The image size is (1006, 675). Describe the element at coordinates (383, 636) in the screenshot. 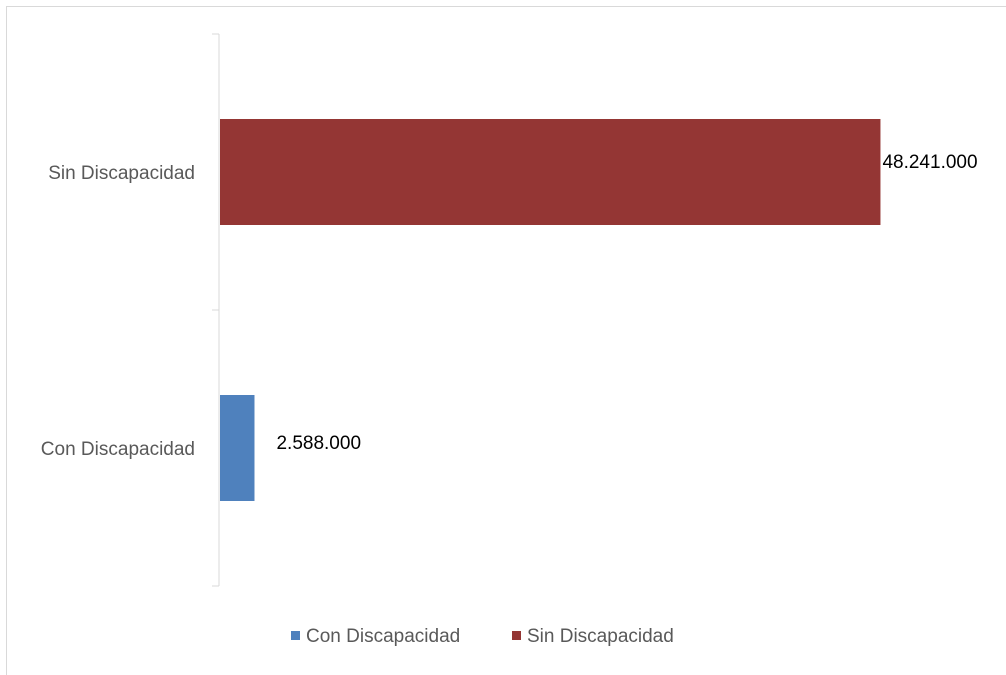

I see `legend-label: Con Discapacidad` at that location.